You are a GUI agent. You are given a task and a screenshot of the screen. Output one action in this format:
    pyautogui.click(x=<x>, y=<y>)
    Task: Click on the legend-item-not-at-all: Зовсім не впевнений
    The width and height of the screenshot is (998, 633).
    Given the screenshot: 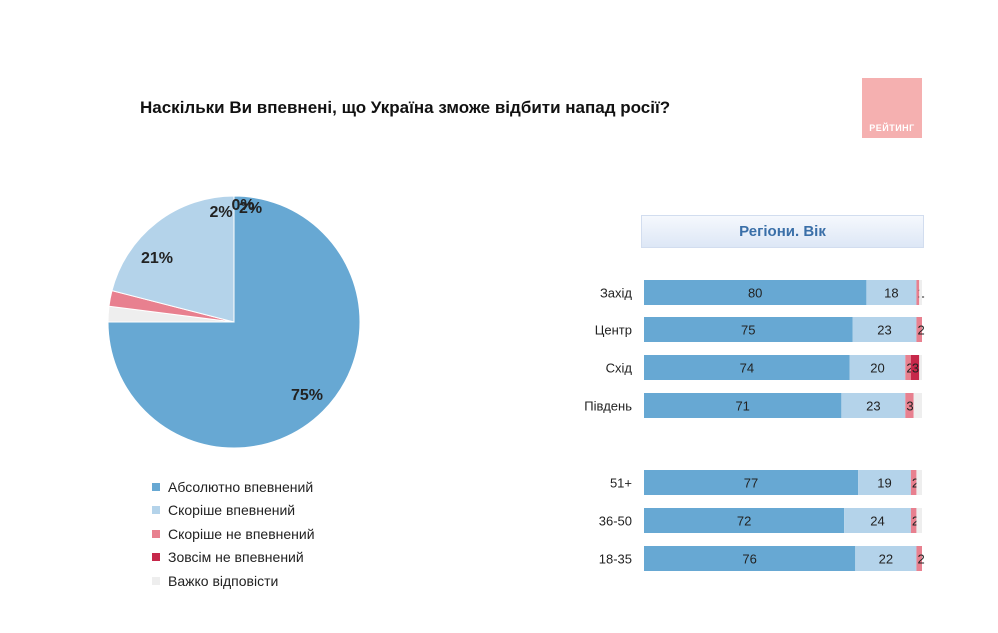 What is the action you would take?
    pyautogui.click(x=233, y=558)
    